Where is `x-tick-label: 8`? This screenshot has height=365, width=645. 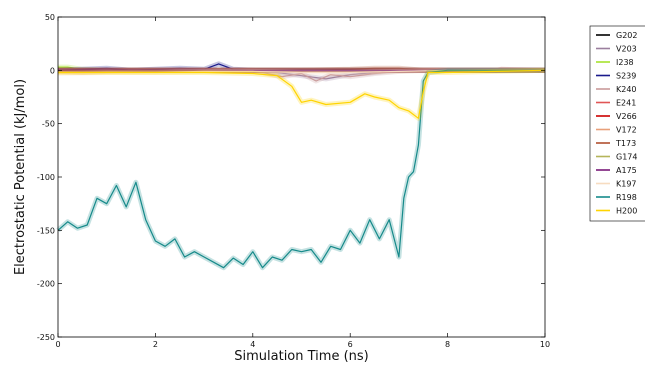 x-tick-label: 8 is located at coordinates (447, 344).